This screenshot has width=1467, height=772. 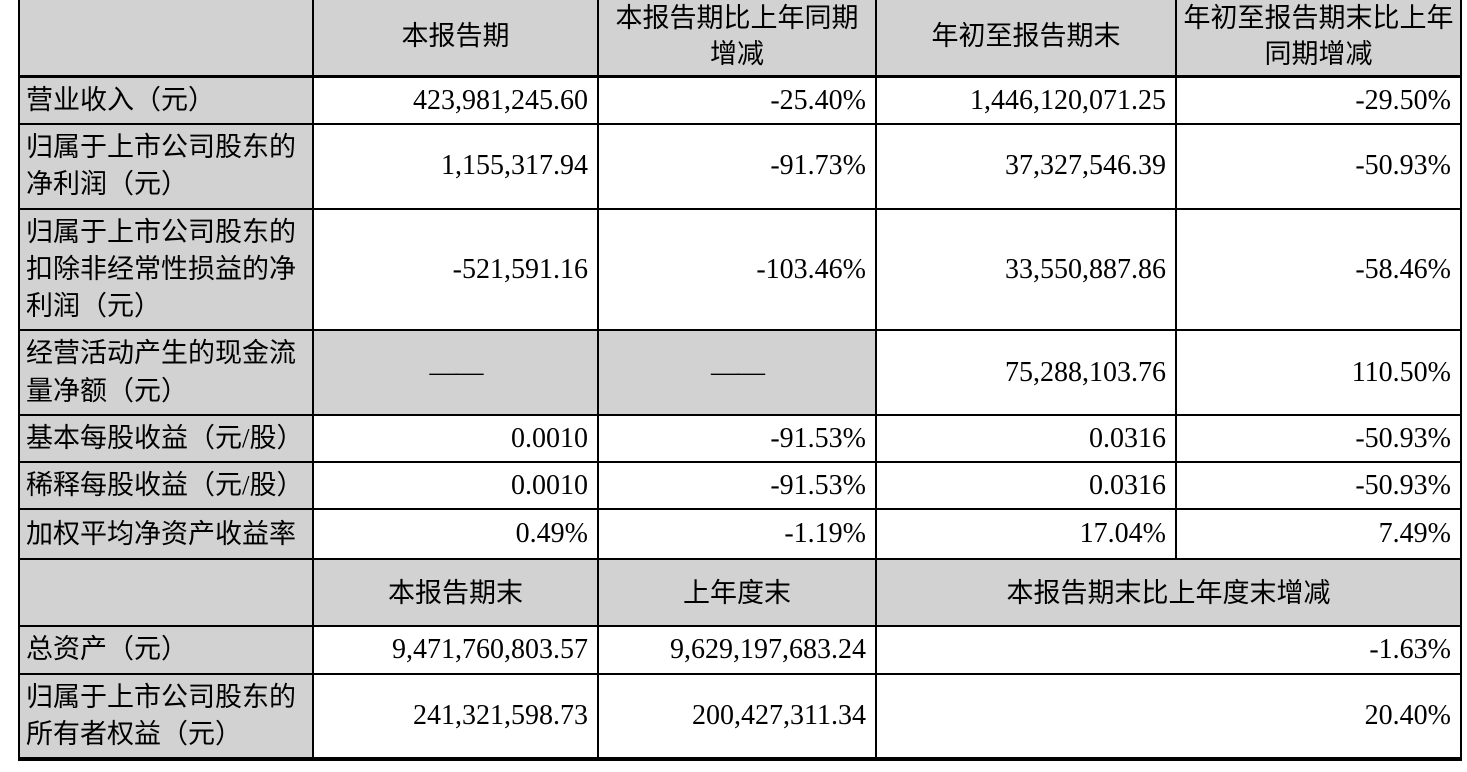 What do you see at coordinates (455, 39) in the screenshot?
I see `col-header-current-period: 本报告期` at bounding box center [455, 39].